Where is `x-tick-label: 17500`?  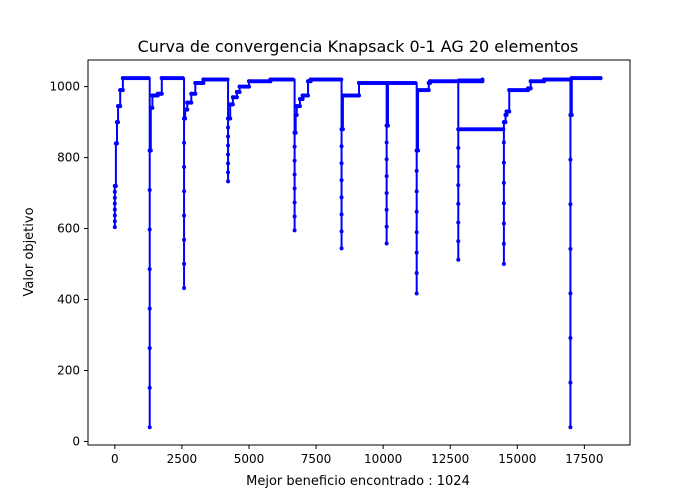 x-tick-label: 17500 is located at coordinates (584, 459).